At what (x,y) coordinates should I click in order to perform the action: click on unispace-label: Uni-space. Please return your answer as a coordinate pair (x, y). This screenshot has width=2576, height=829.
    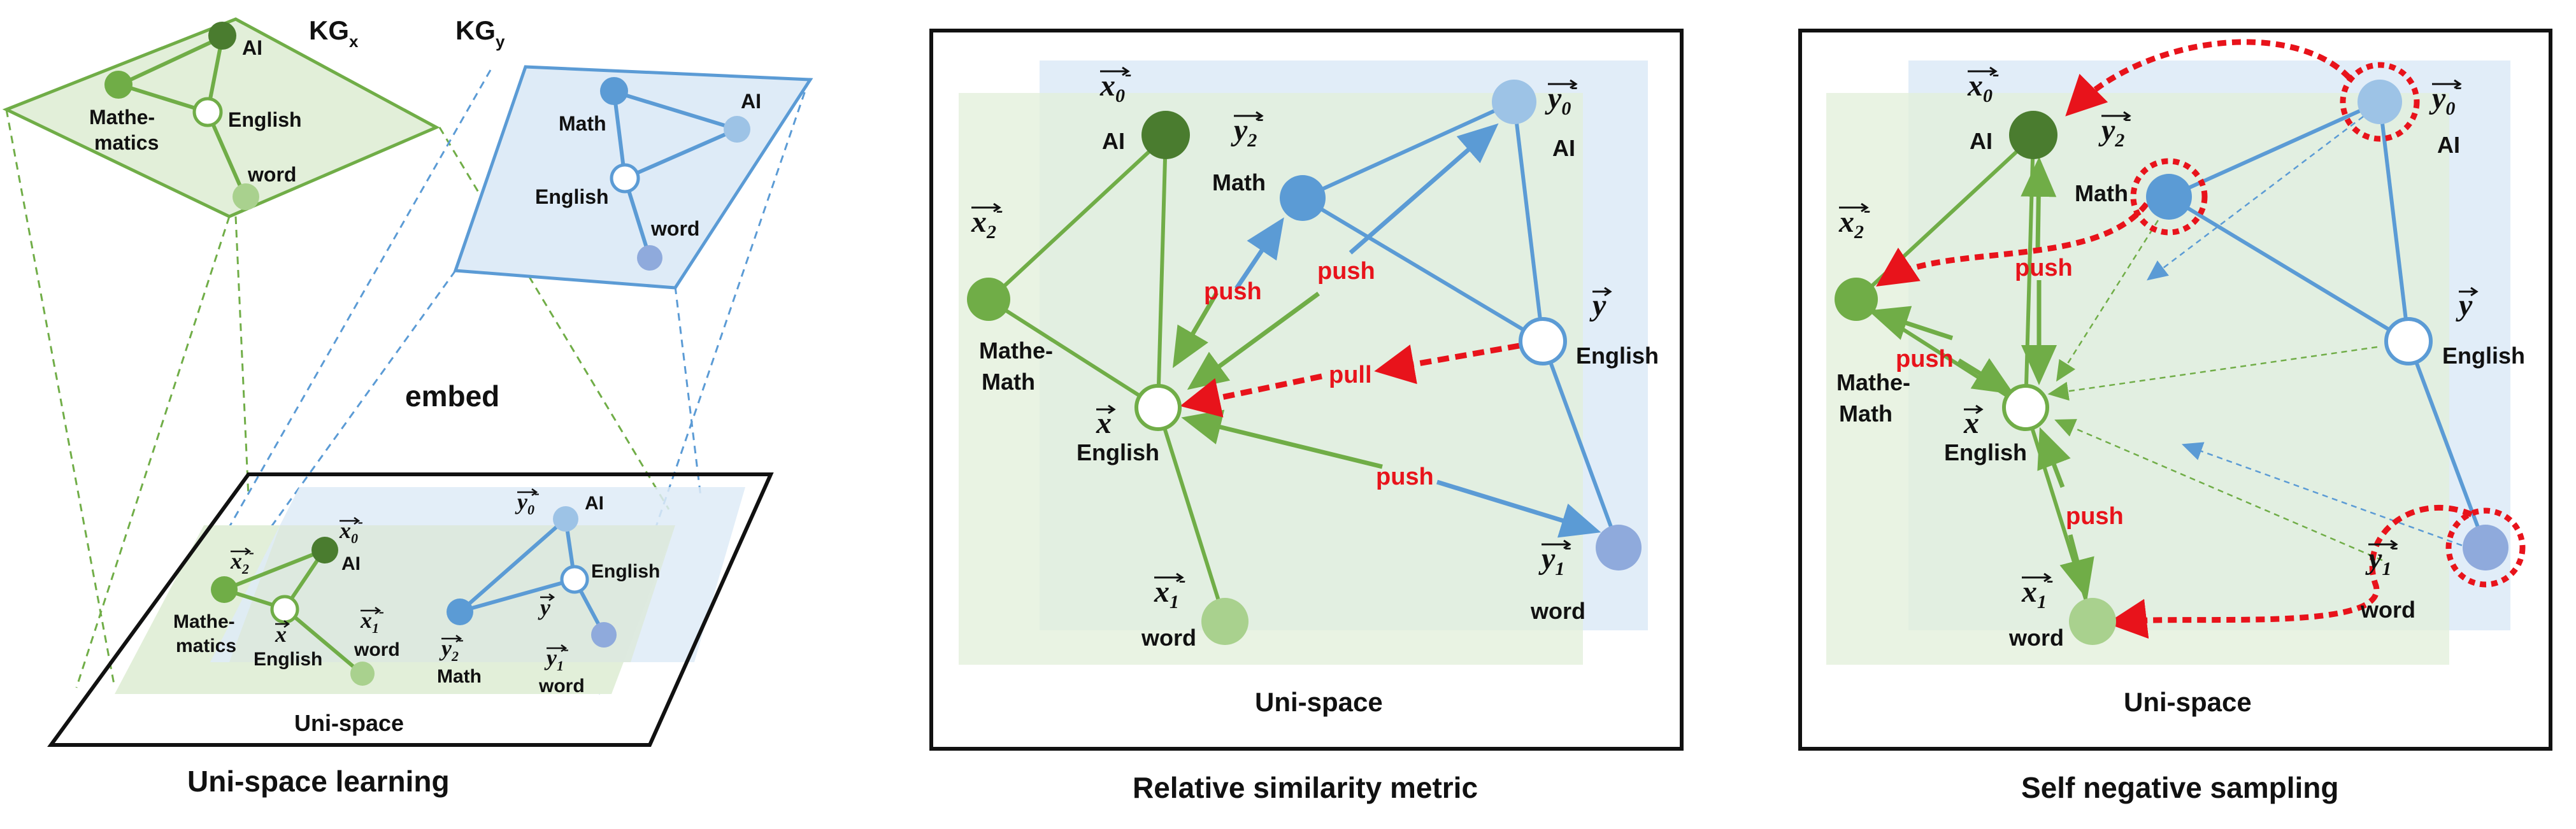
    Looking at the image, I should click on (349, 723).